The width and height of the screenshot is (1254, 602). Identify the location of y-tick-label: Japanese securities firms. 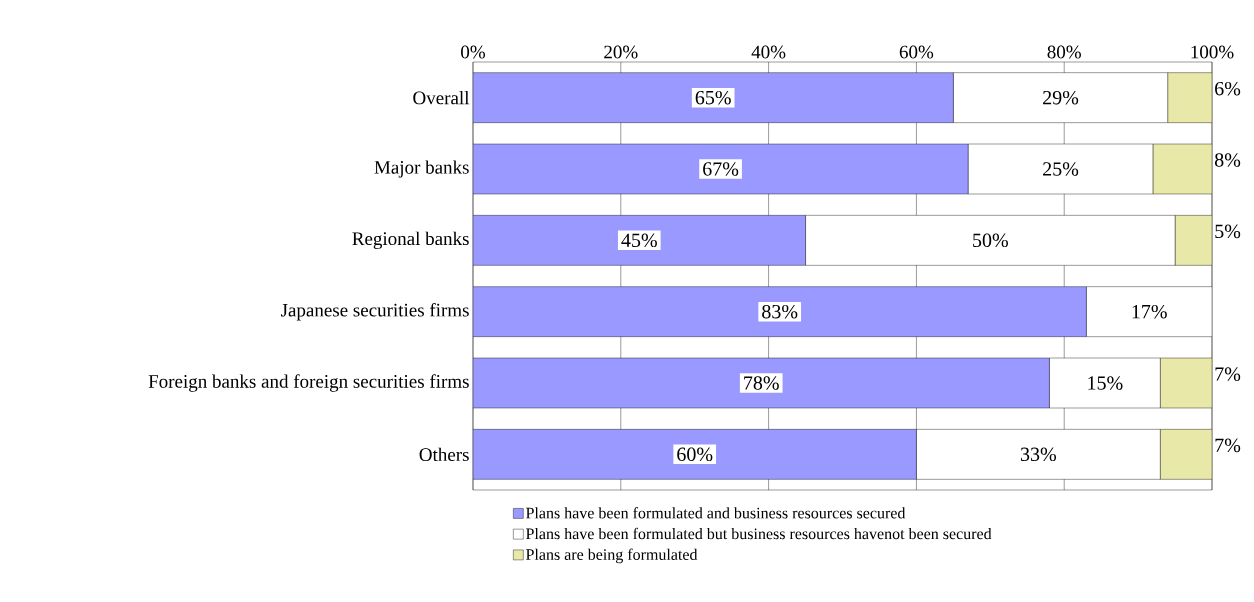
(375, 311).